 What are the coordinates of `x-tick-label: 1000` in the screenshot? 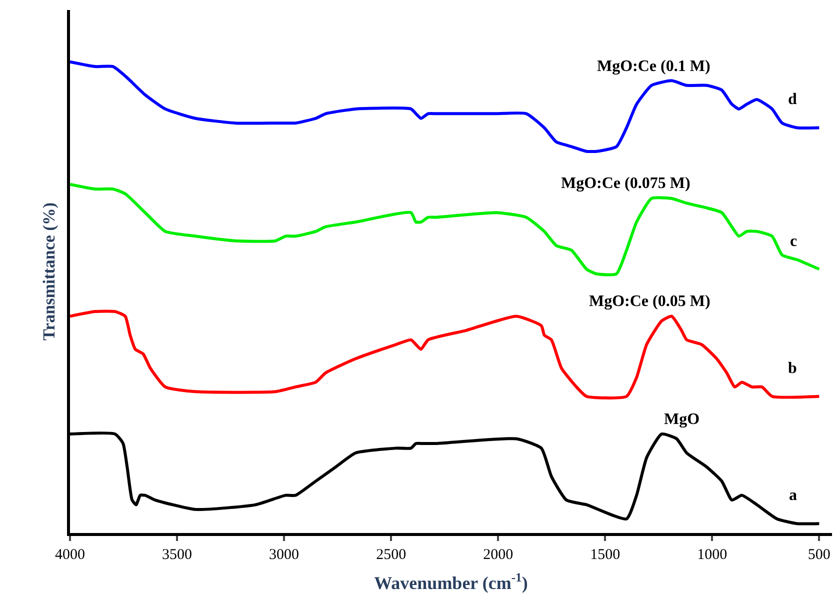 It's located at (712, 555).